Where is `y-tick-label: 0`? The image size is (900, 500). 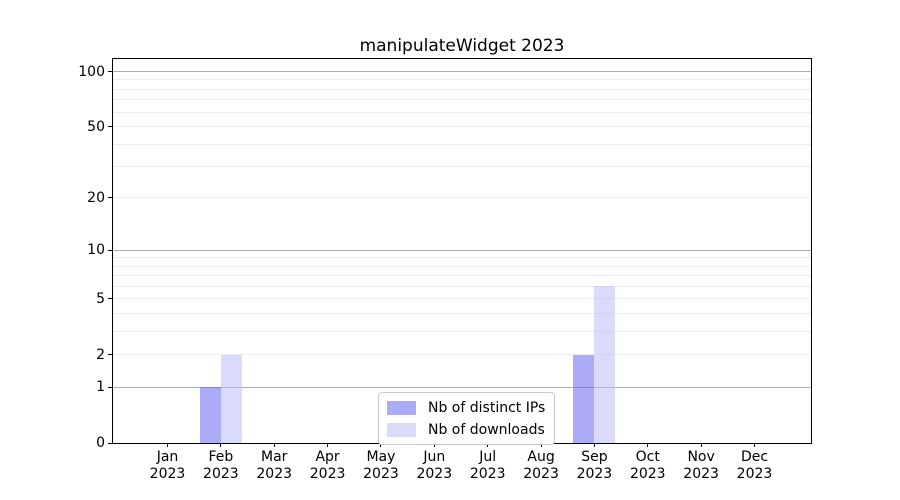
y-tick-label: 0 is located at coordinates (100, 443).